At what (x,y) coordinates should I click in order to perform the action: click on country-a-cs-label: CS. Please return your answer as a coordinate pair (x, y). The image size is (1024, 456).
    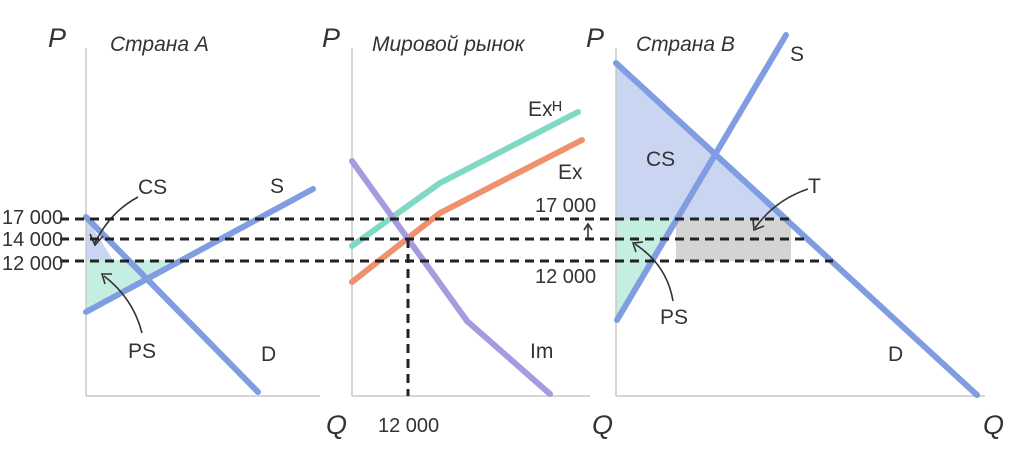
    Looking at the image, I should click on (152, 187).